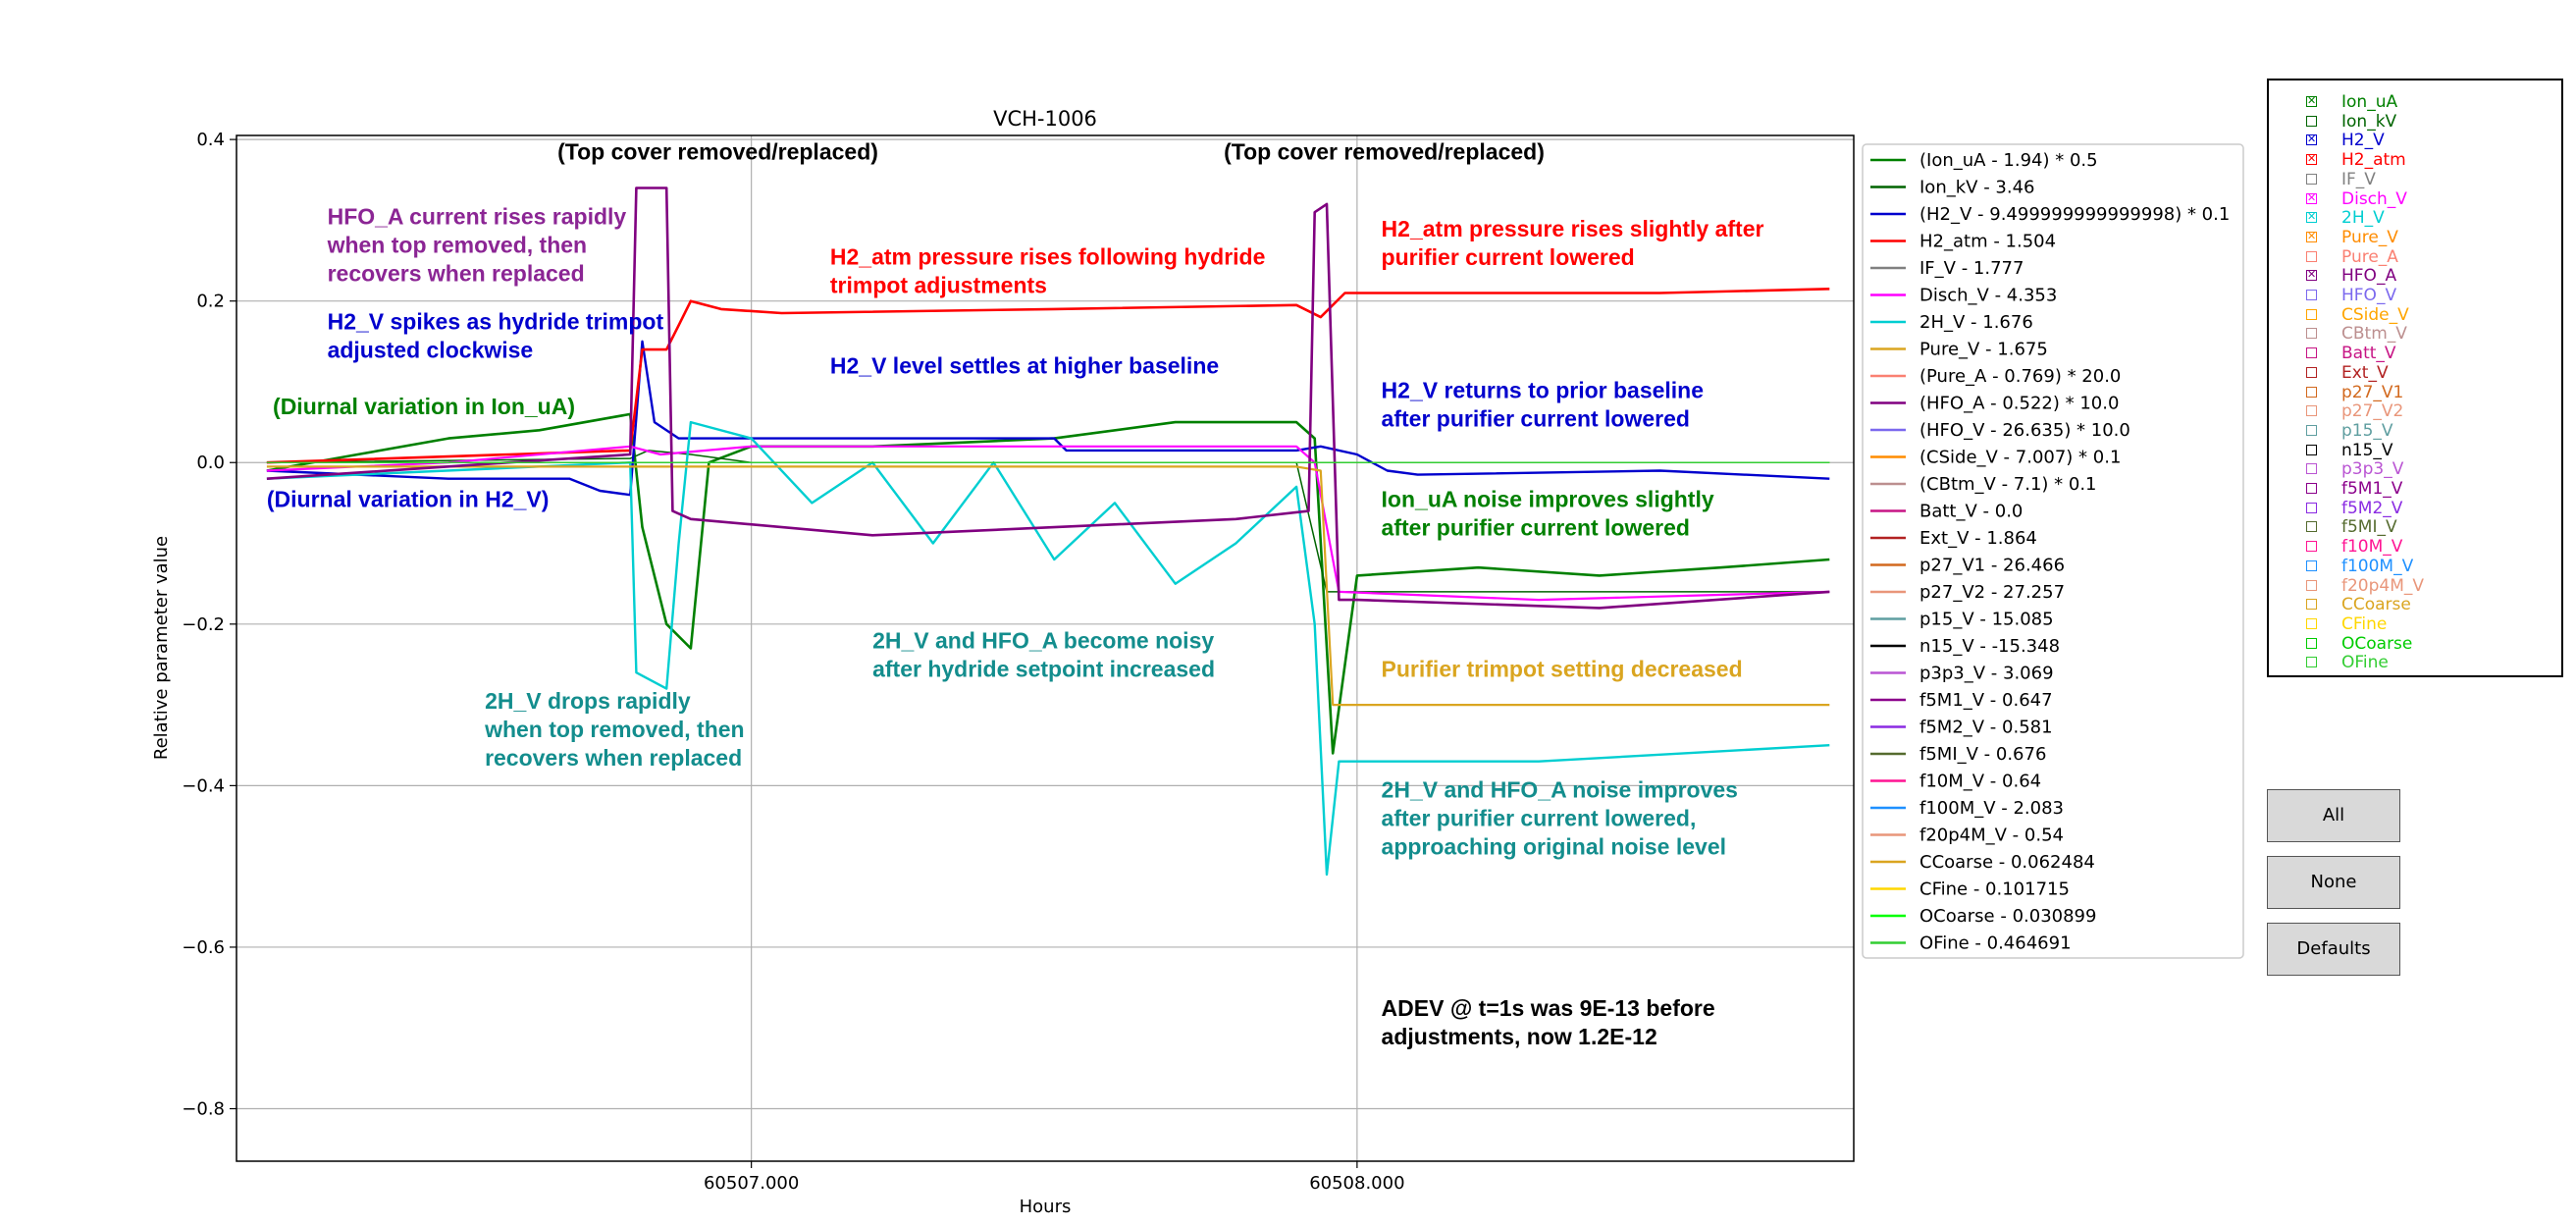 The width and height of the screenshot is (2576, 1225). What do you see at coordinates (1539, 818) in the screenshot?
I see `annotation-line: after purifier current lowered,` at bounding box center [1539, 818].